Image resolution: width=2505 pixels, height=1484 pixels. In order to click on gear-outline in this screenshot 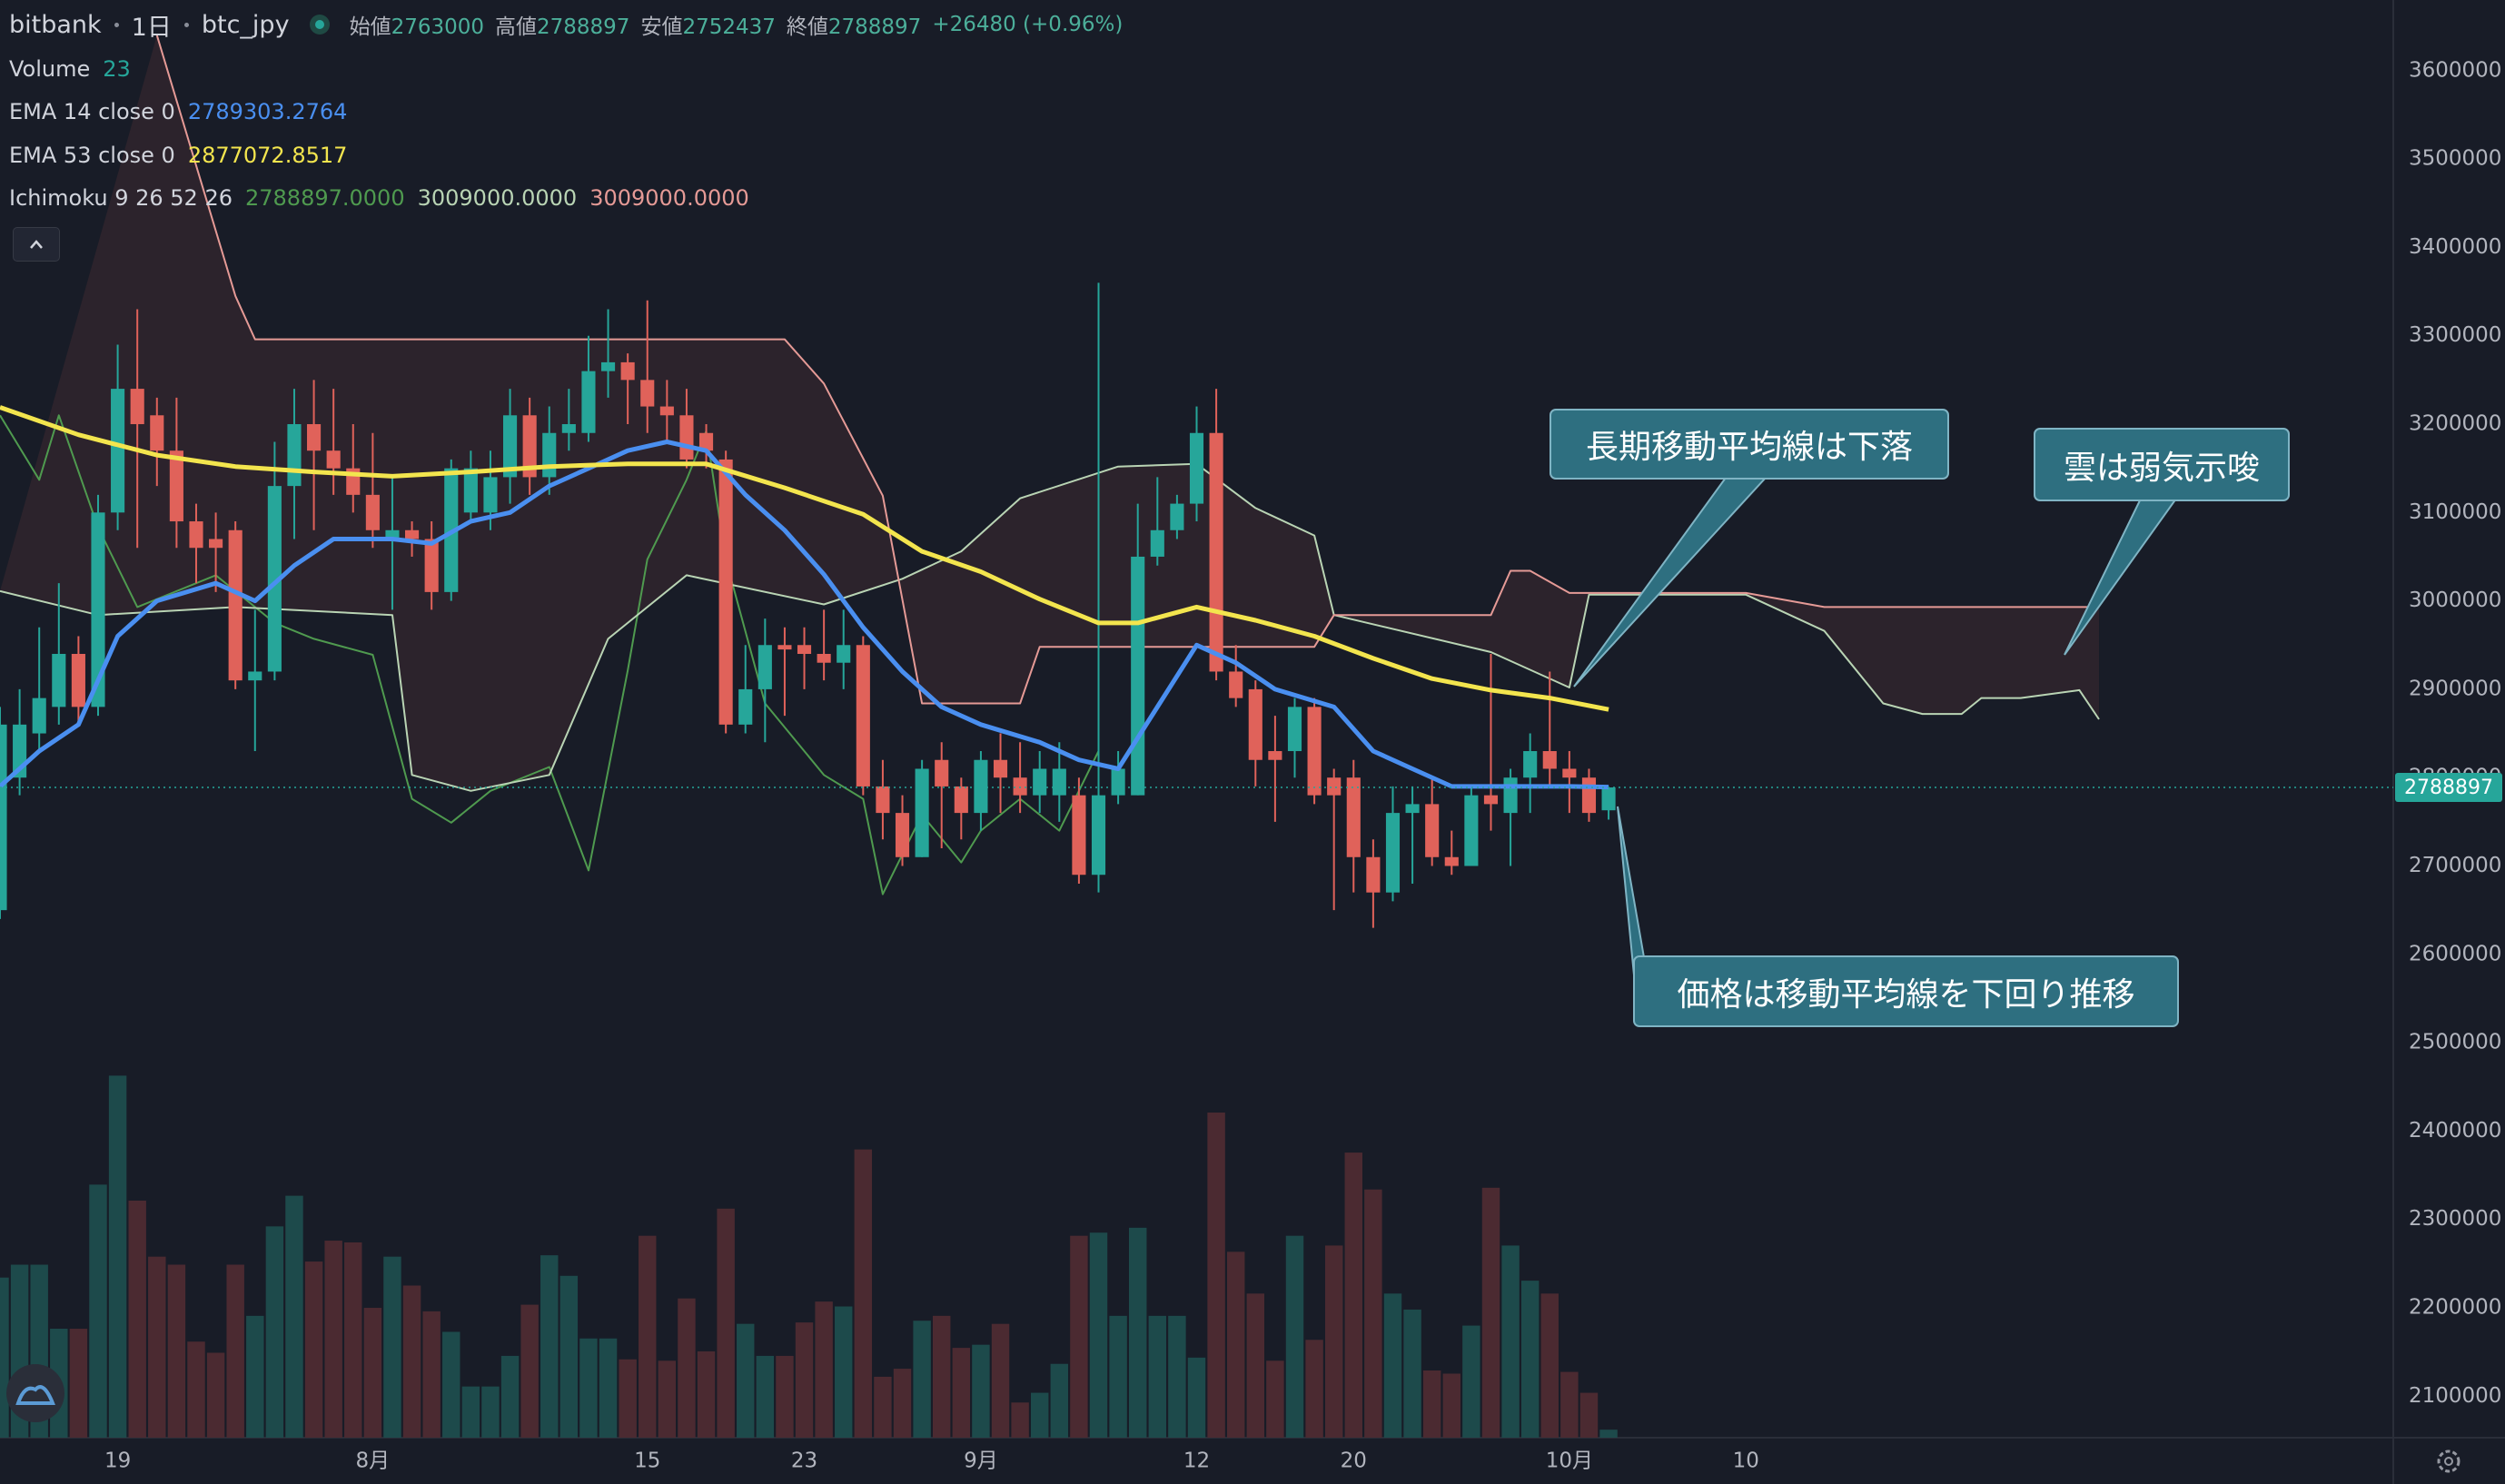, I will do `click(2448, 1461)`.